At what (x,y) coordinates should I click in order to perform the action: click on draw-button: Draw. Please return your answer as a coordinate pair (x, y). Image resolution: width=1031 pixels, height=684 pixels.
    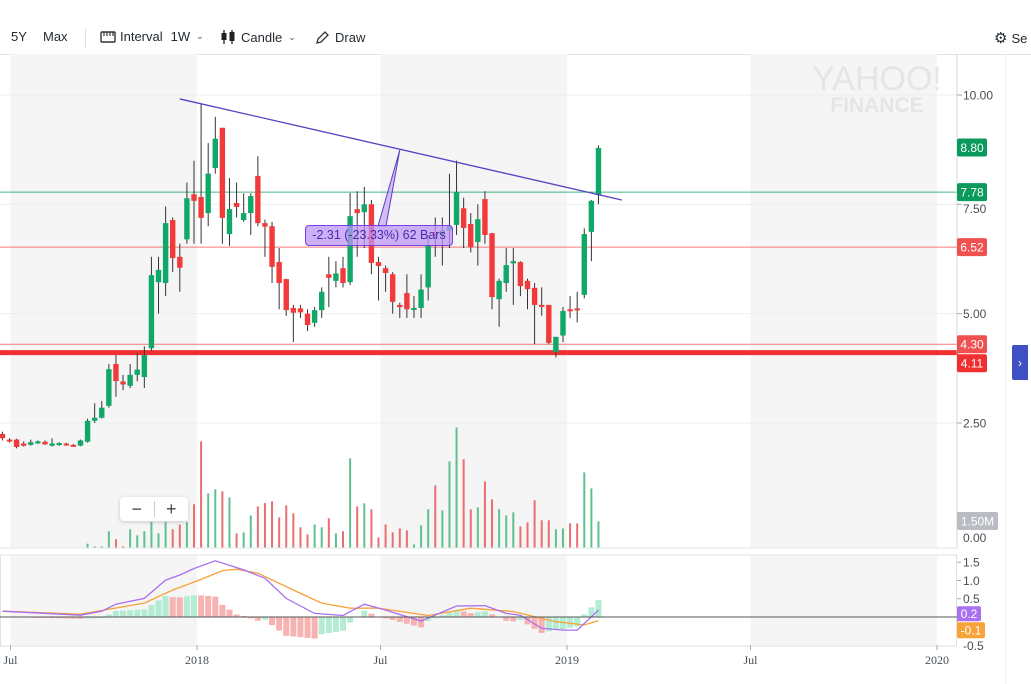
    Looking at the image, I should click on (340, 37).